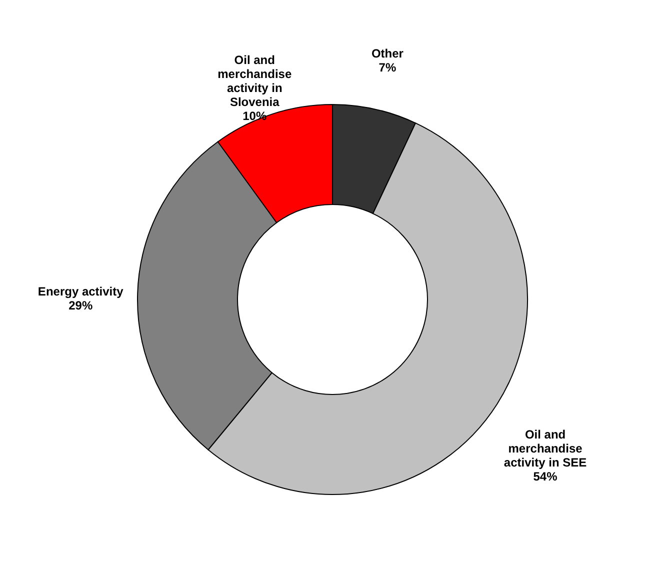  What do you see at coordinates (545, 449) in the screenshot?
I see `slice-label: Oil and merchandise activity in SEE` at bounding box center [545, 449].